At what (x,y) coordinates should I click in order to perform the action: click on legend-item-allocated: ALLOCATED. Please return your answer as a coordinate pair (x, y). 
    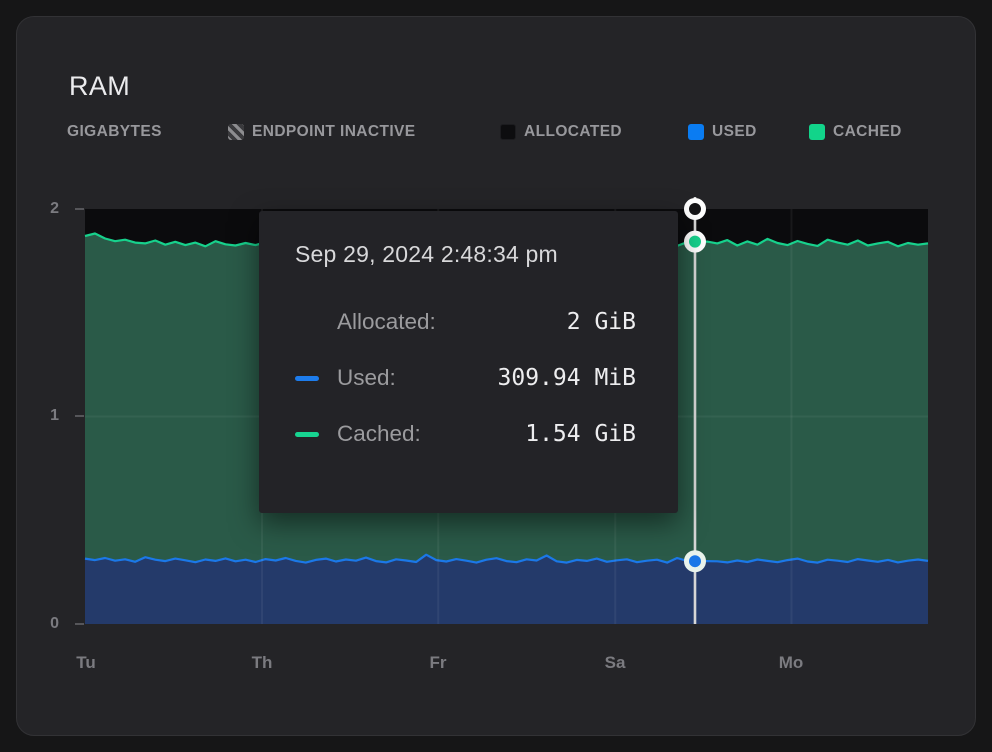
    Looking at the image, I should click on (561, 132).